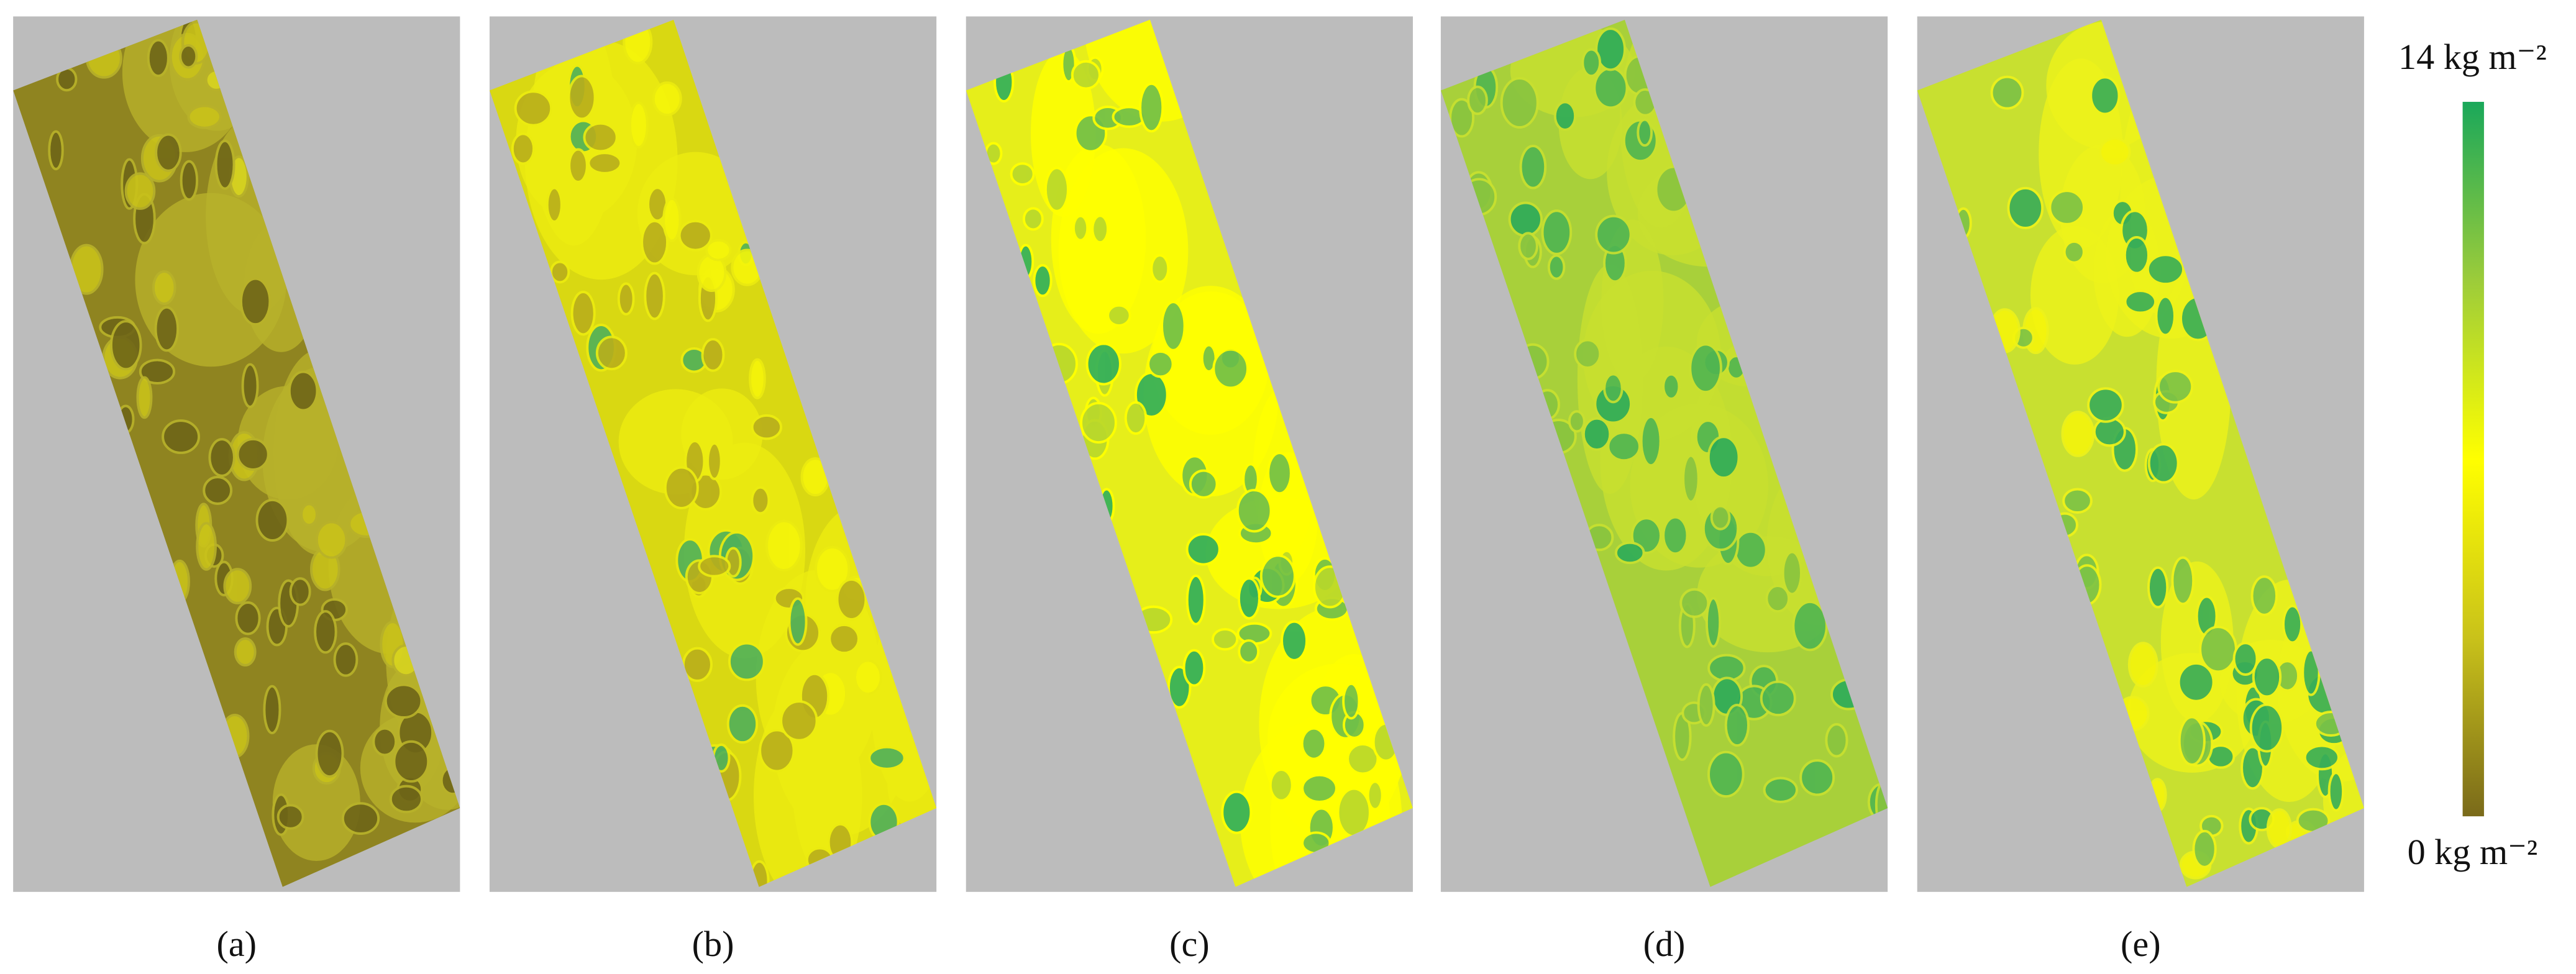 Image resolution: width=2576 pixels, height=974 pixels. What do you see at coordinates (2472, 57) in the screenshot?
I see `colorbar-max-label: 14 kg m⁻²` at bounding box center [2472, 57].